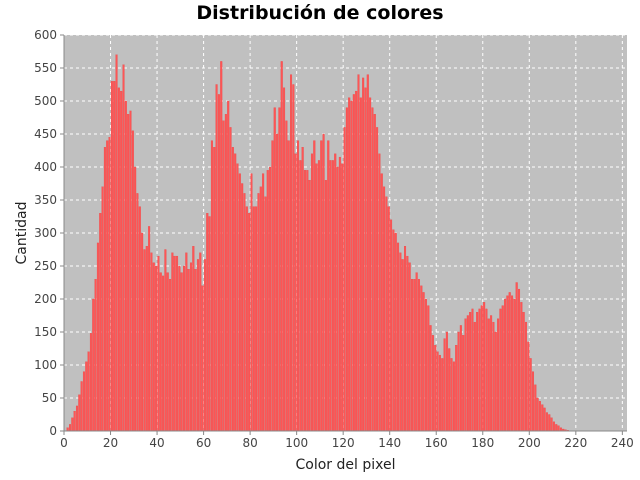 The height and width of the screenshot is (480, 640). I want to click on x-tick-label: 220, so click(575, 443).